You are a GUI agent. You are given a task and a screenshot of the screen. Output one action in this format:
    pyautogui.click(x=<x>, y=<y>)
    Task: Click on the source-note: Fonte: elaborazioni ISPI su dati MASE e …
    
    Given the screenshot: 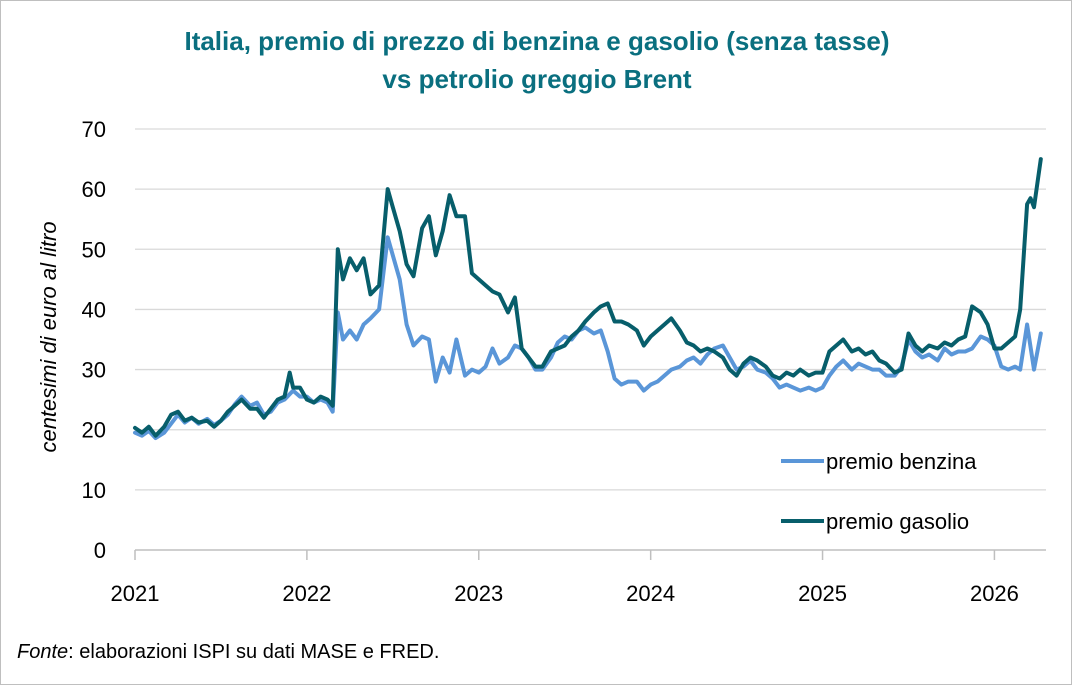 What is the action you would take?
    pyautogui.click(x=228, y=652)
    